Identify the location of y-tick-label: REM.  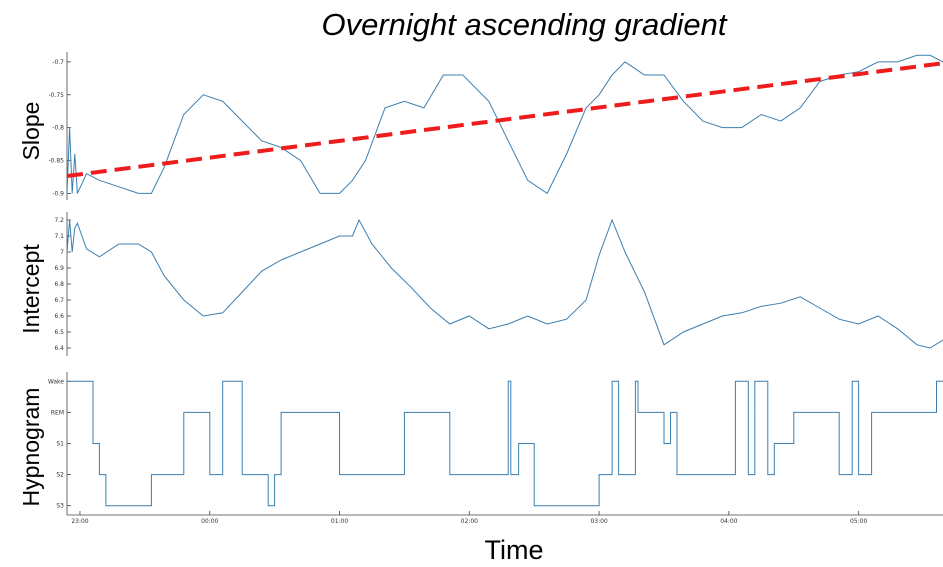
(57, 412).